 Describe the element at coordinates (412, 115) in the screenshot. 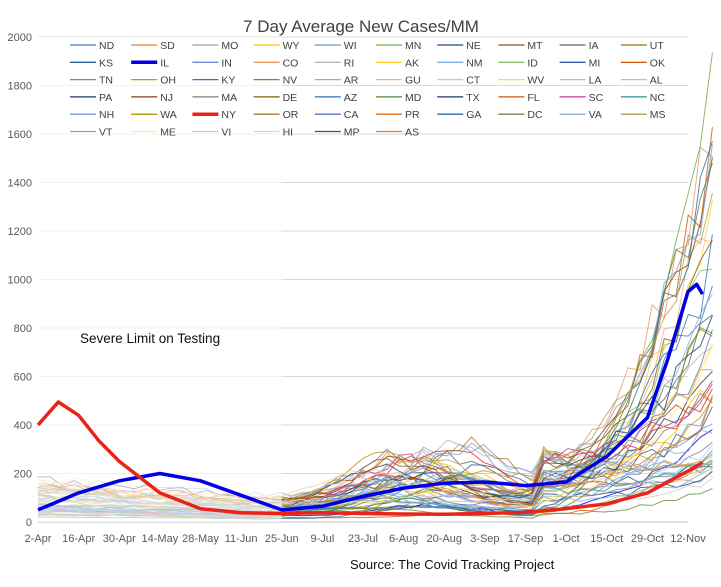

I see `legend-label: PR` at that location.